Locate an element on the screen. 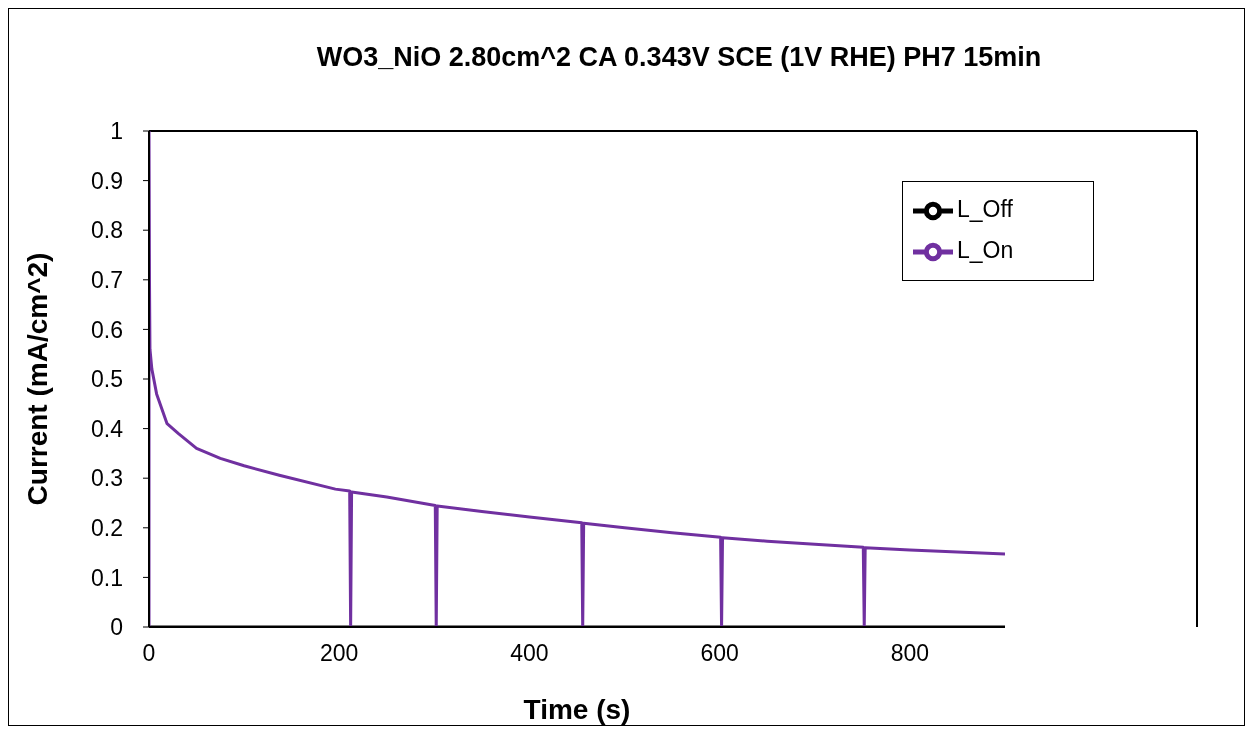 The width and height of the screenshot is (1253, 734). y-tick-label: 0.4 is located at coordinates (107, 428).